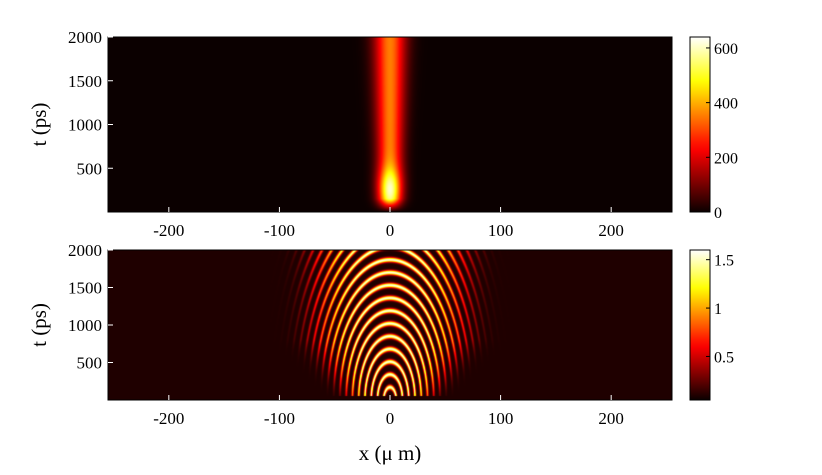 Image resolution: width=822 pixels, height=475 pixels. What do you see at coordinates (724, 261) in the screenshot?
I see `colorbar-tick-label: 1.5` at bounding box center [724, 261].